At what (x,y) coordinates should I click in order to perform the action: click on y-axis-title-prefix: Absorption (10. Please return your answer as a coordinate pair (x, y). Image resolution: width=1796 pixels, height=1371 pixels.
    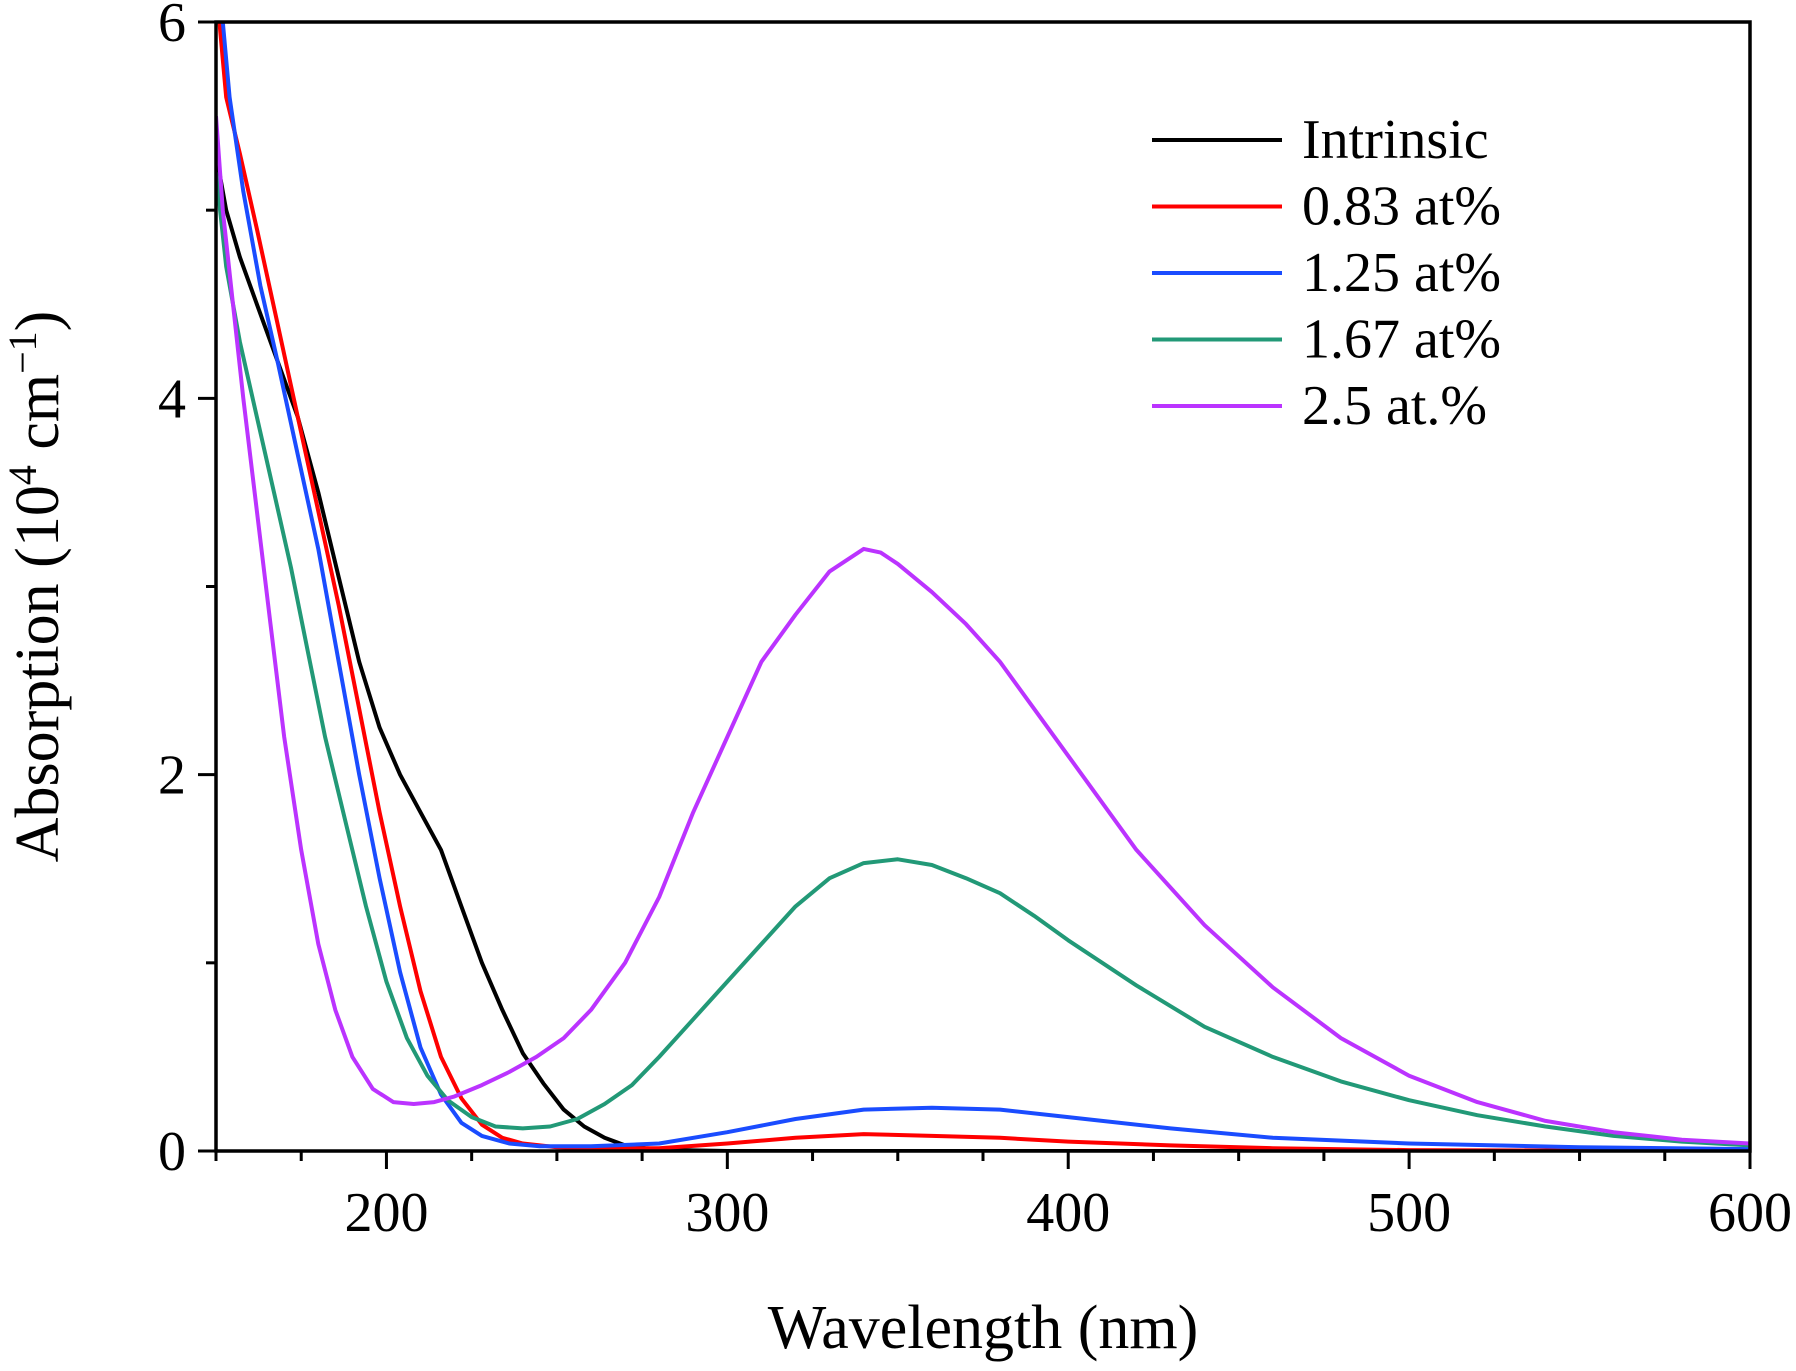
    Looking at the image, I should click on (38, 673).